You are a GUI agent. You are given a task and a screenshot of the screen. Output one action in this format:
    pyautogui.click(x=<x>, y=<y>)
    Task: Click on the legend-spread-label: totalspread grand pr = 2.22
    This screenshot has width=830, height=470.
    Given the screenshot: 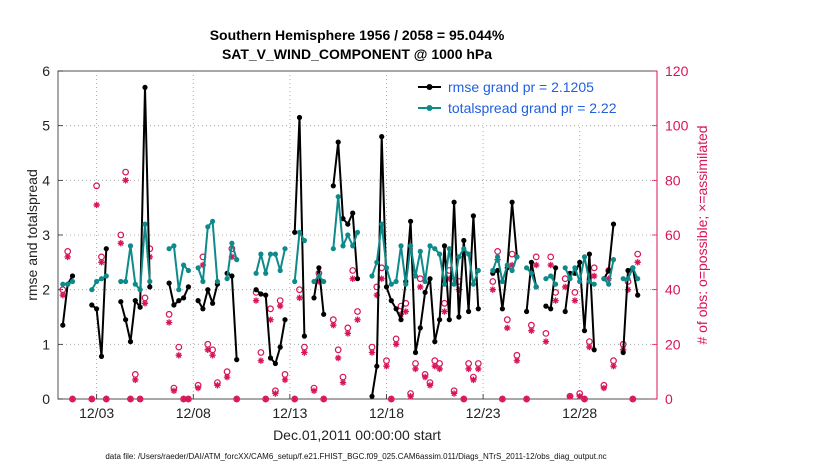 What is the action you would take?
    pyautogui.click(x=532, y=108)
    